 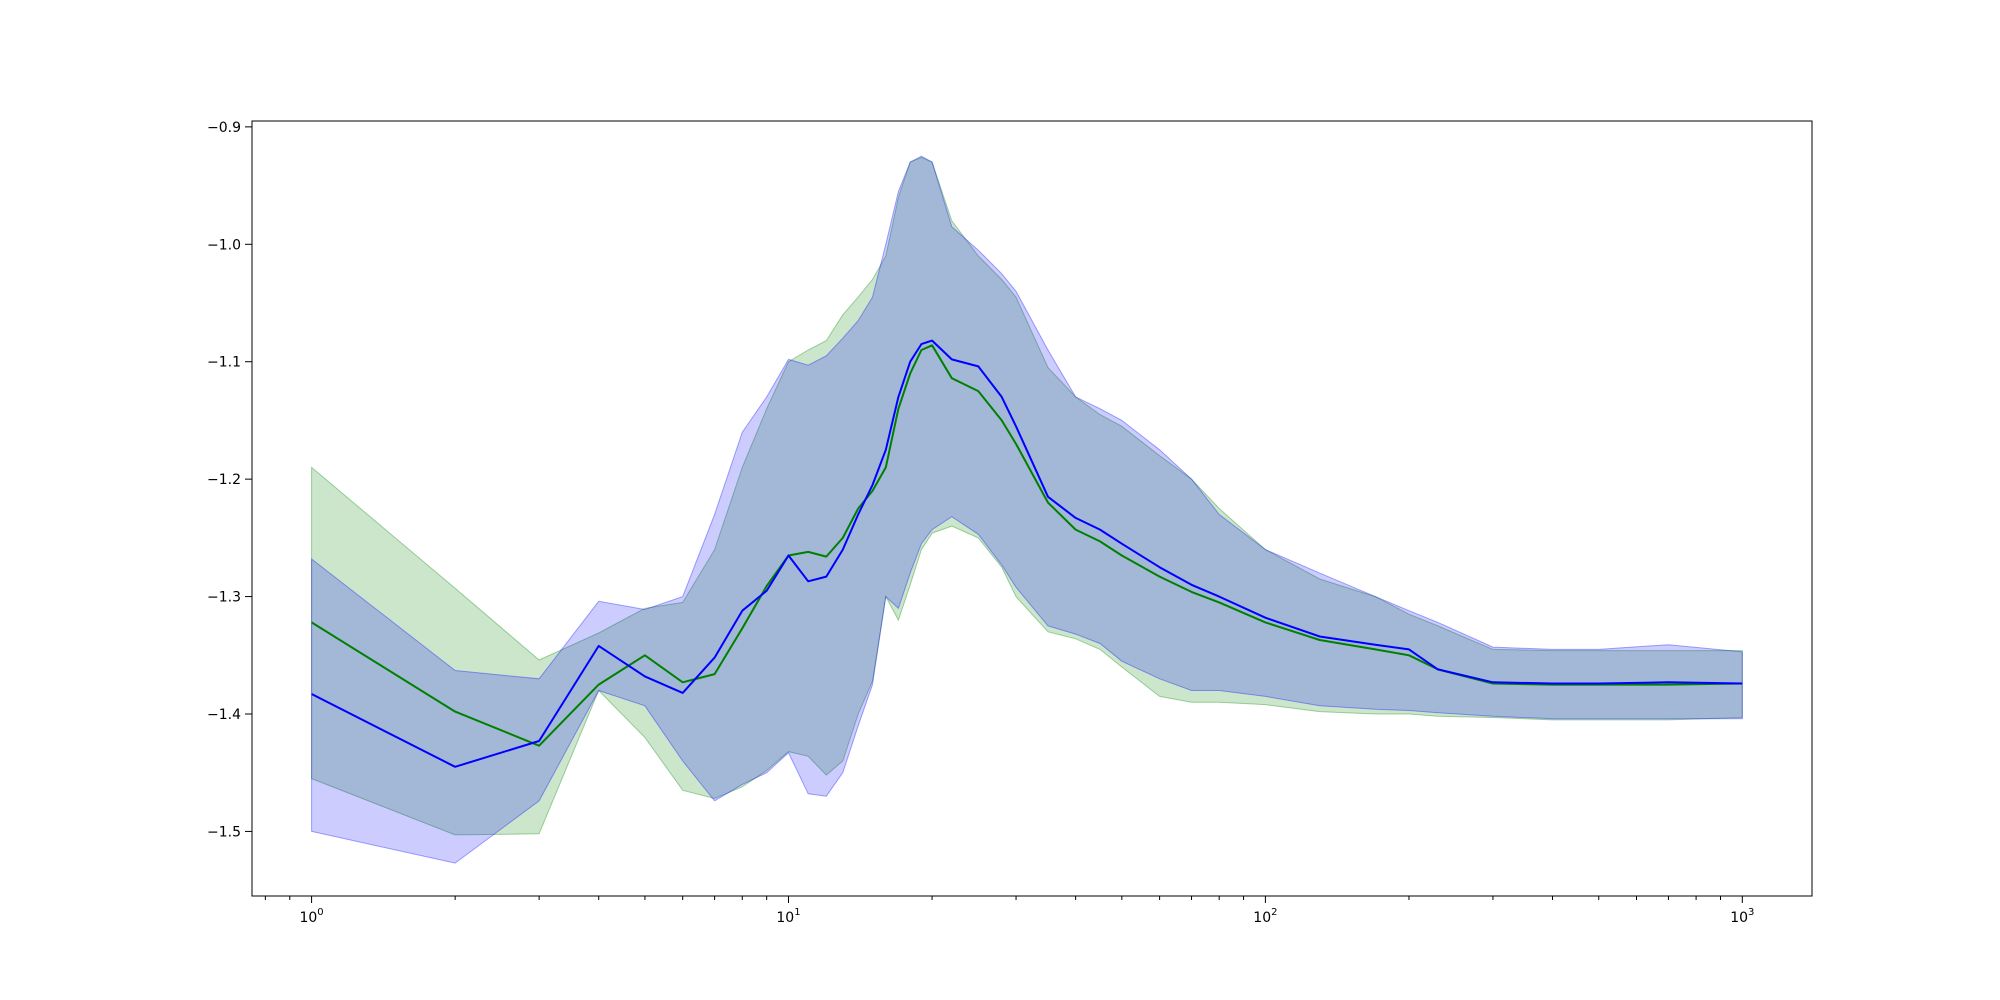 I want to click on y-tick-label: −1.4, so click(x=224, y=715).